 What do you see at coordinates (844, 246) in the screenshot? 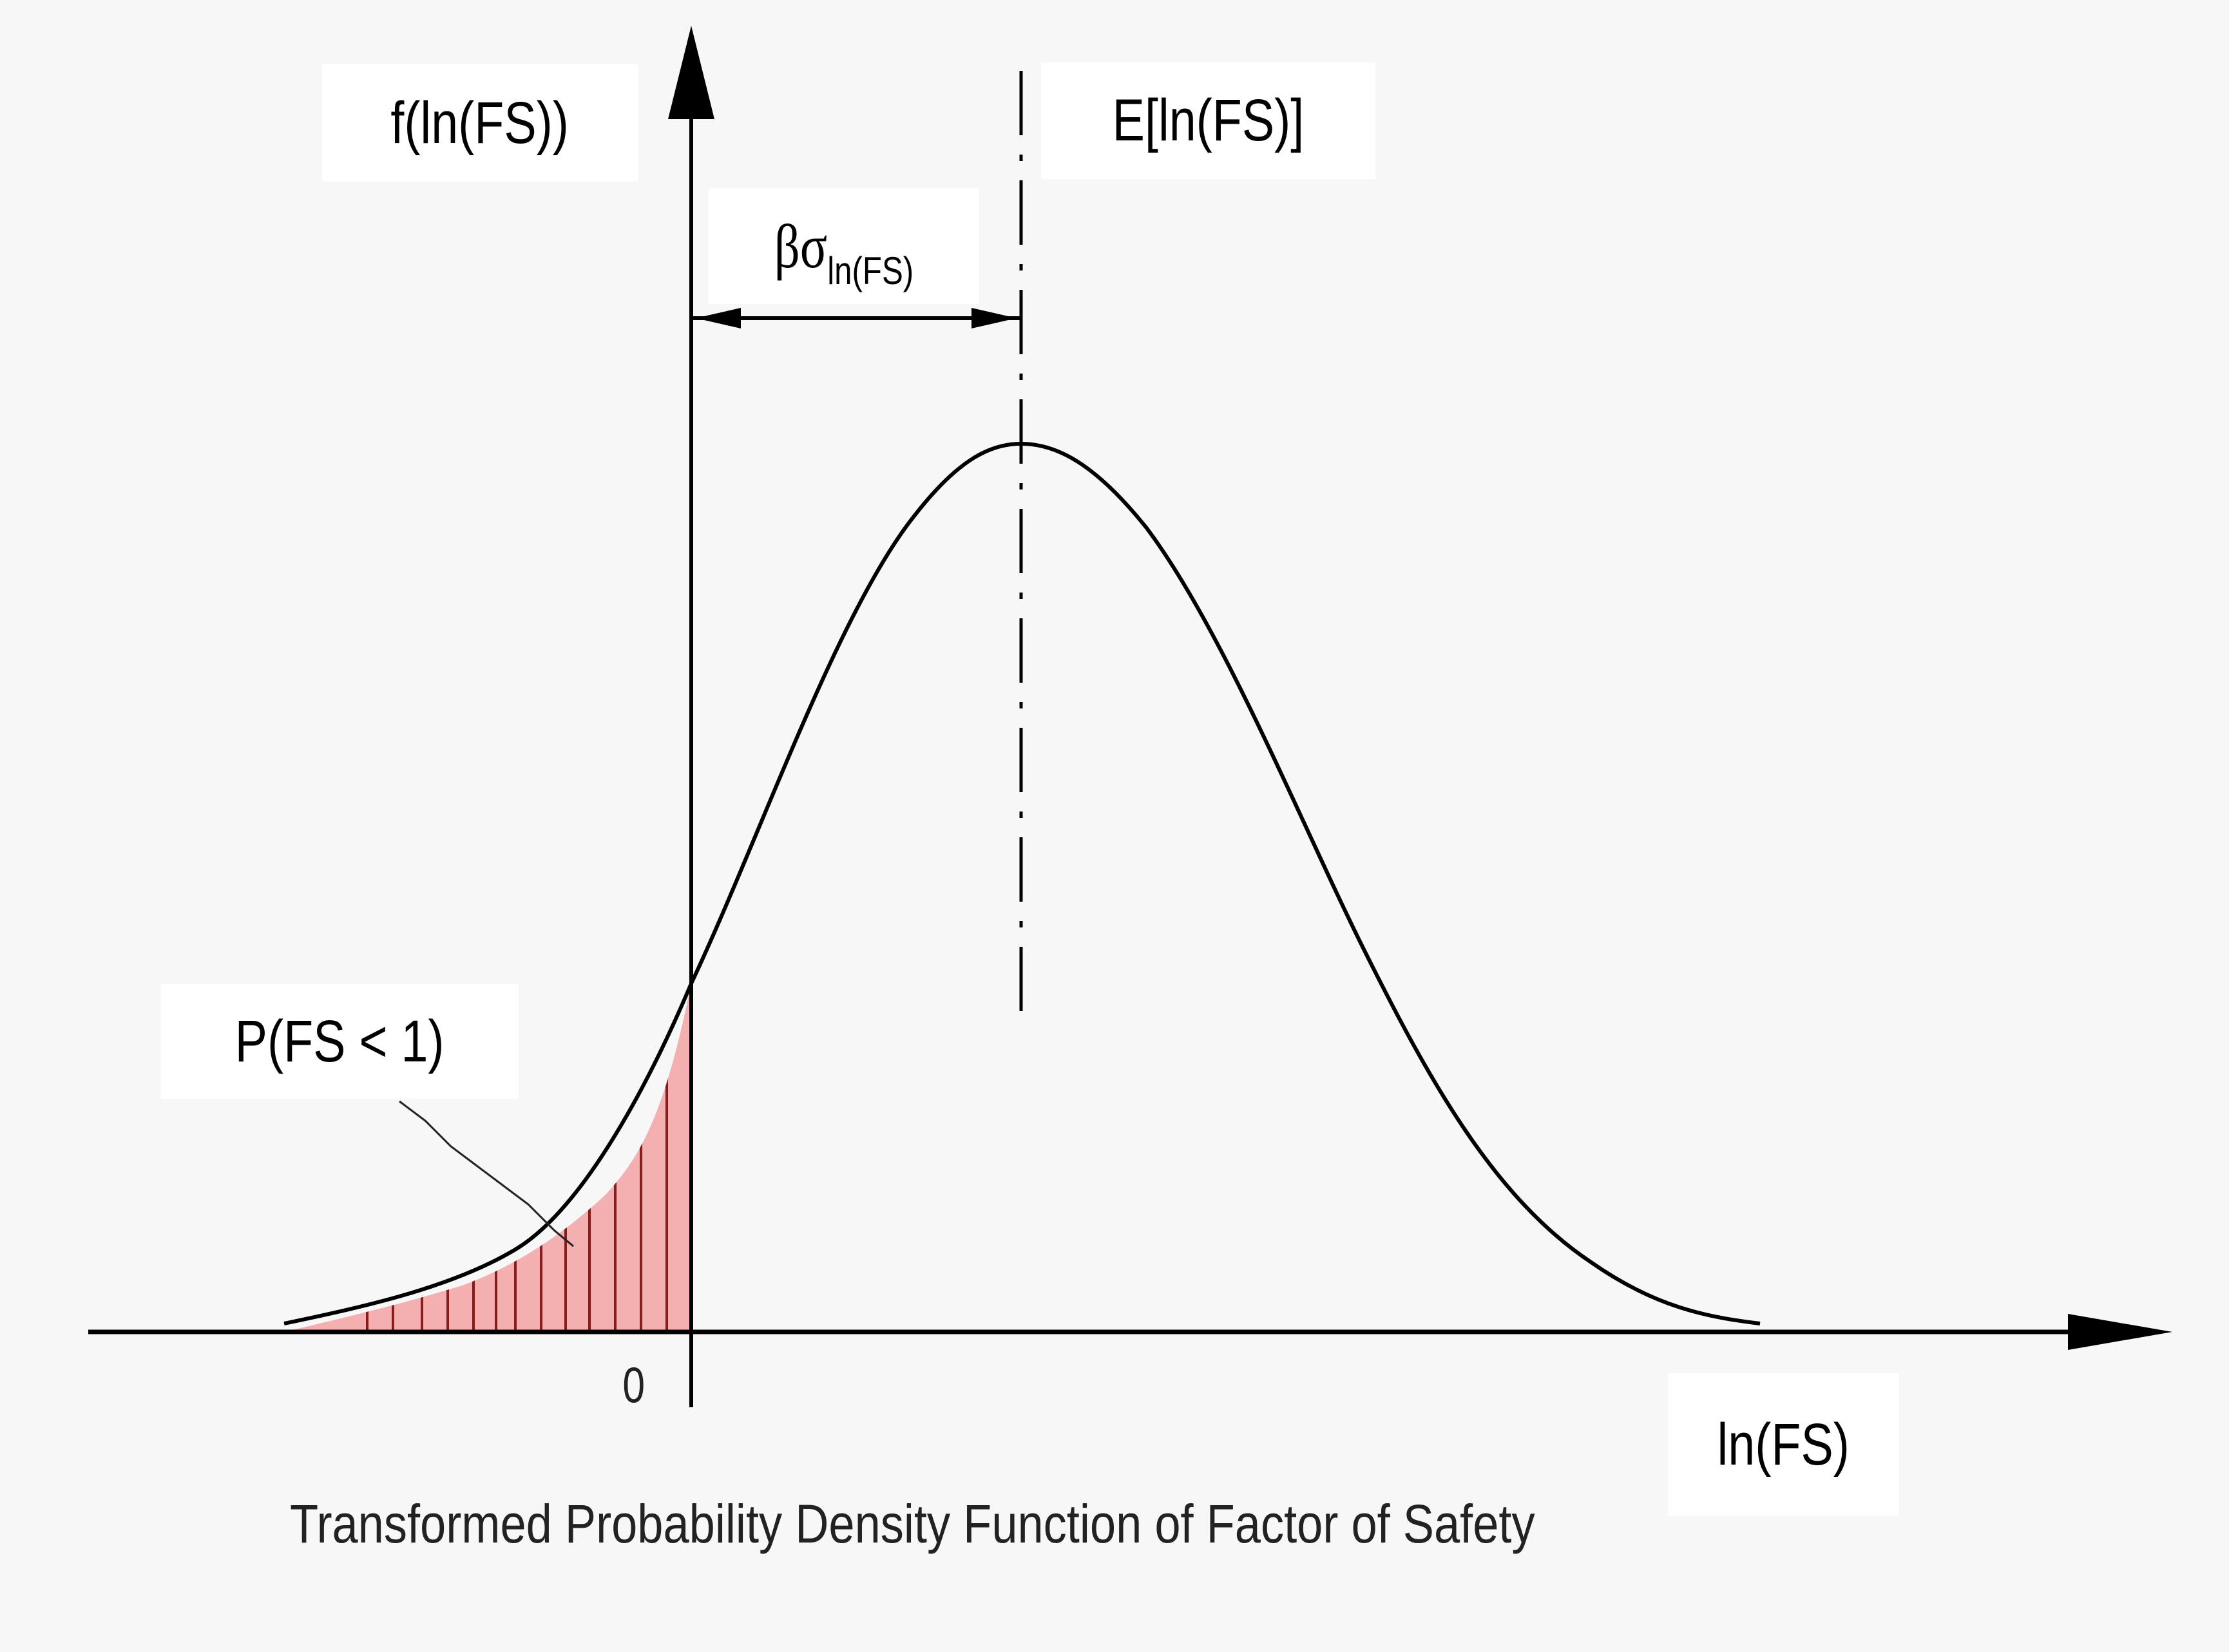
I see `beta-sigma-label: βσln(FS)` at bounding box center [844, 246].